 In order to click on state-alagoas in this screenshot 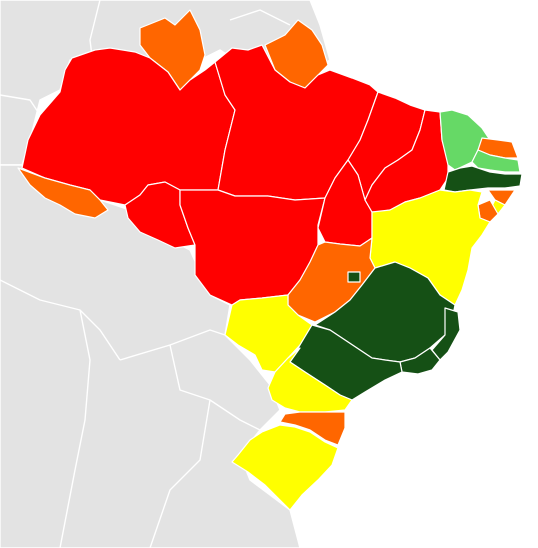, I will do `click(501, 197)`.